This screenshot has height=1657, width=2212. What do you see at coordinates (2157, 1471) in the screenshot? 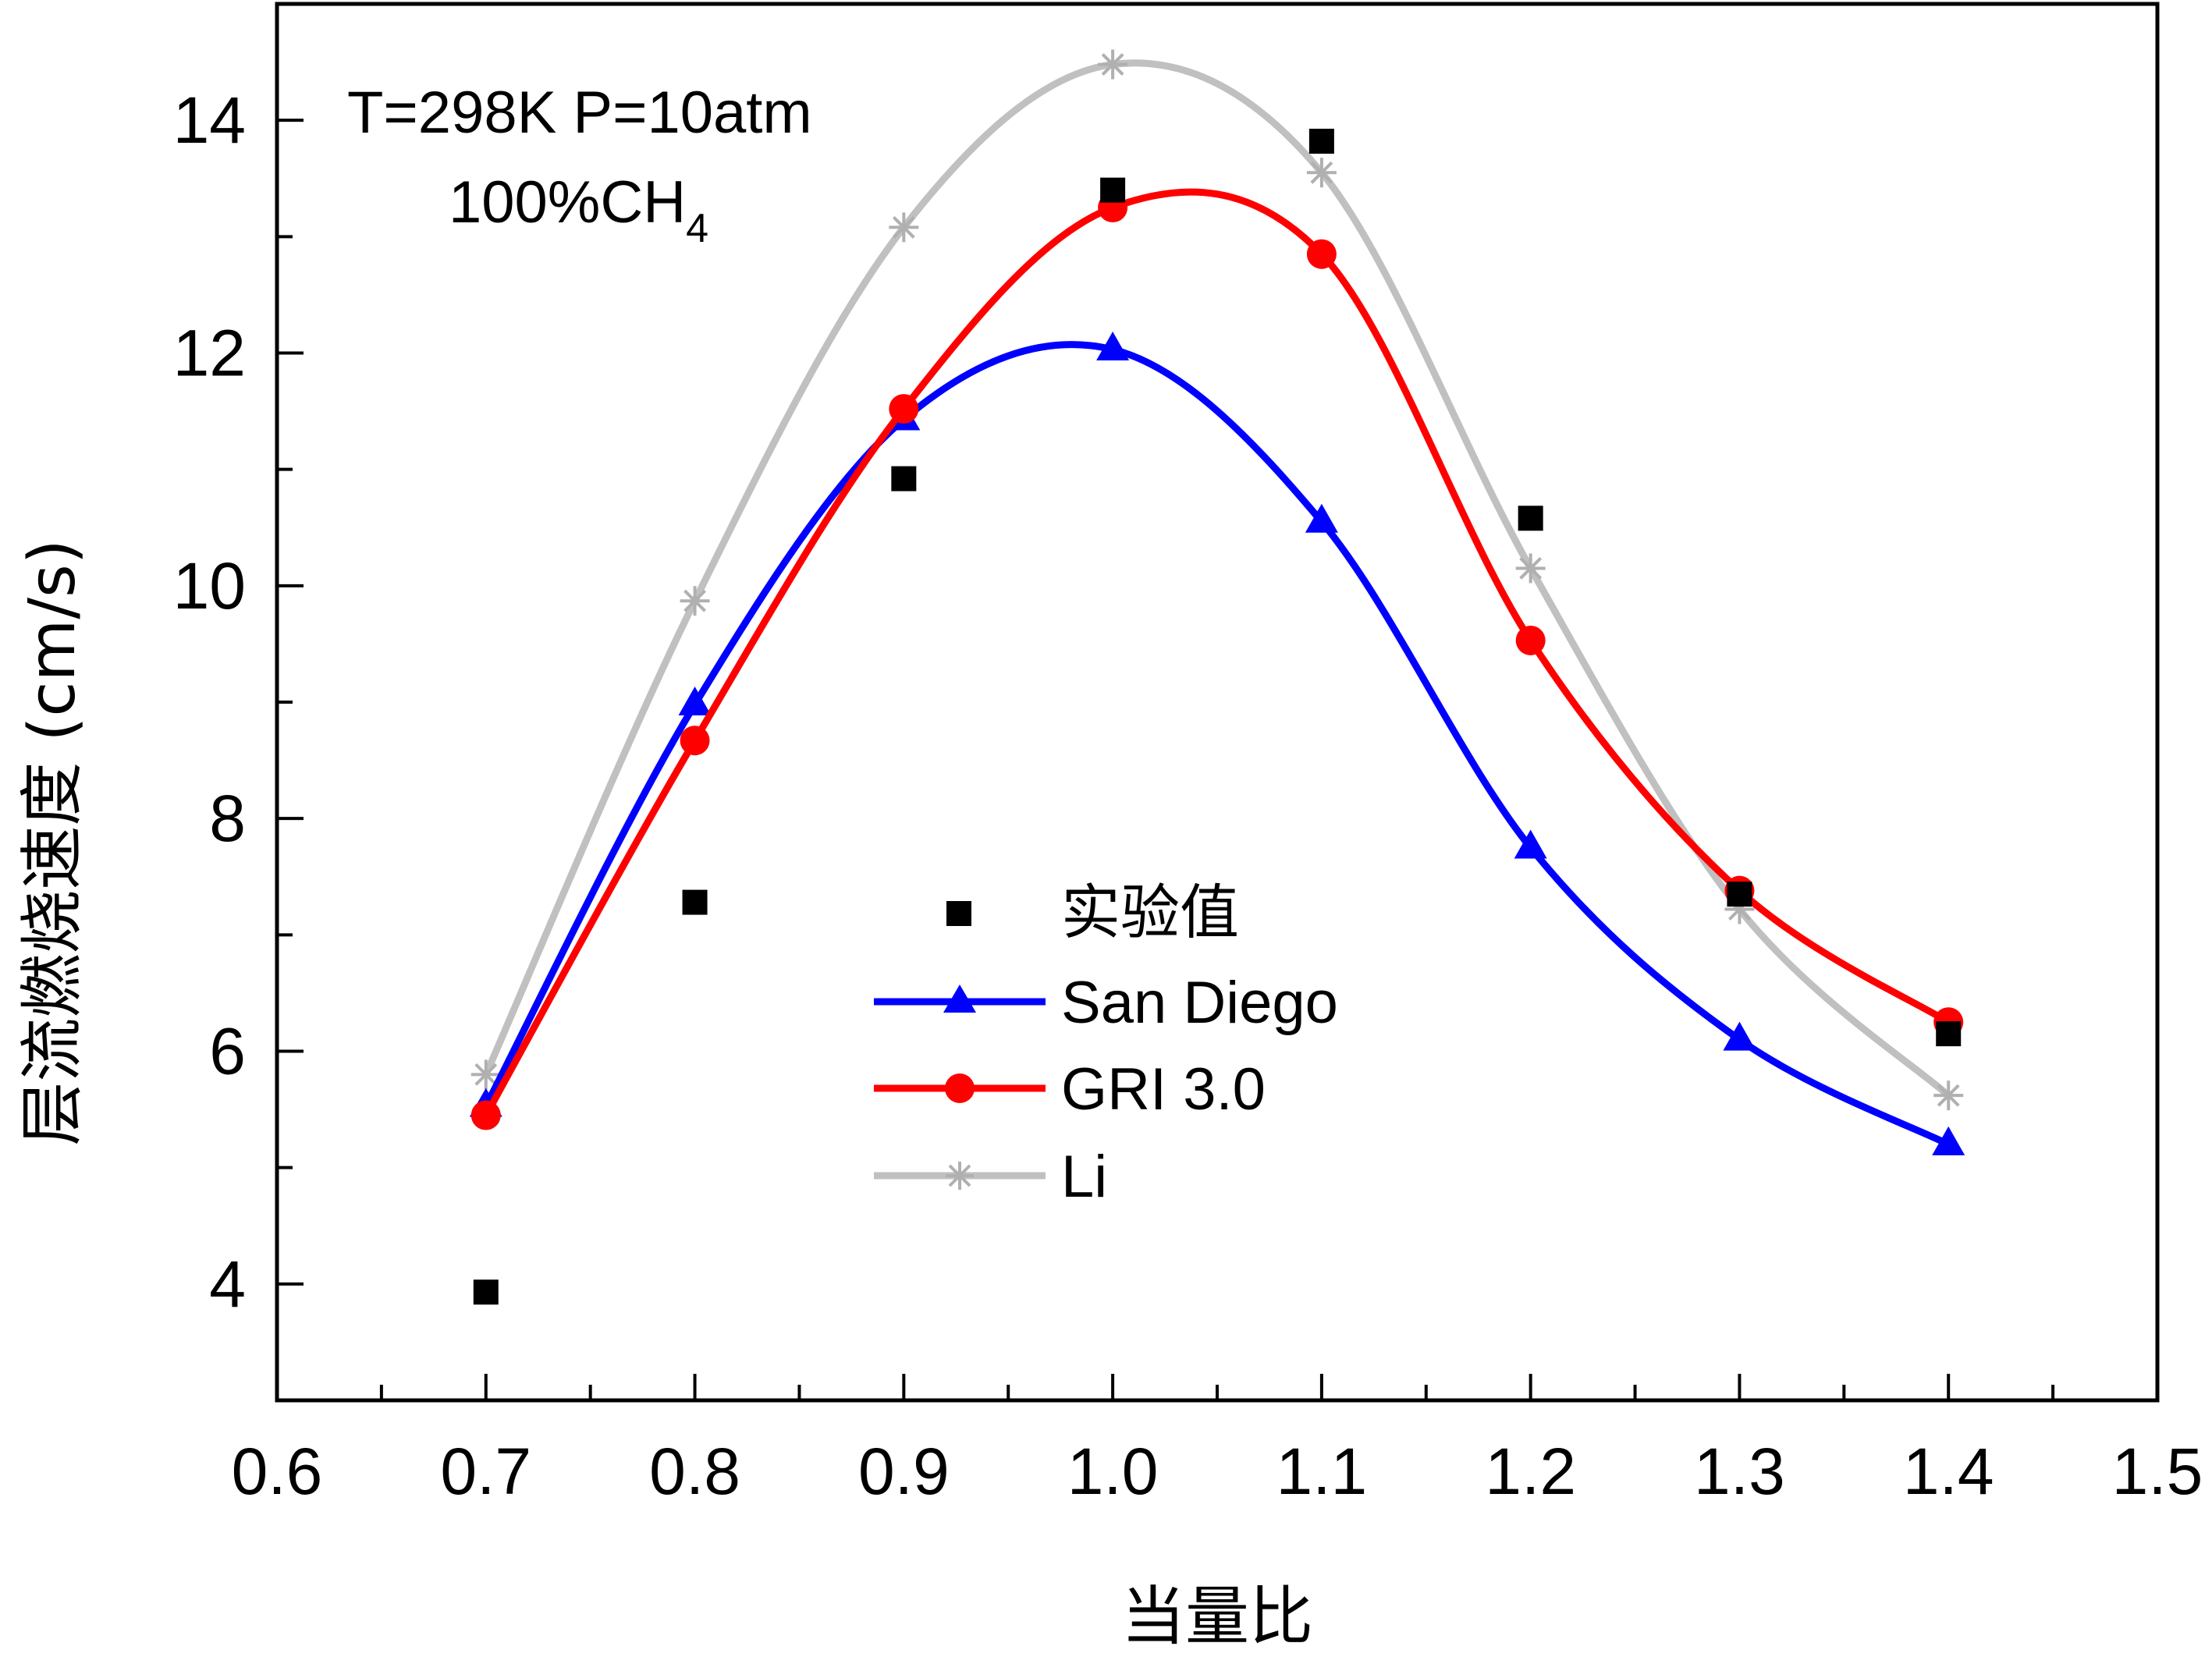
I see `x-tick-label: 1.5` at bounding box center [2157, 1471].